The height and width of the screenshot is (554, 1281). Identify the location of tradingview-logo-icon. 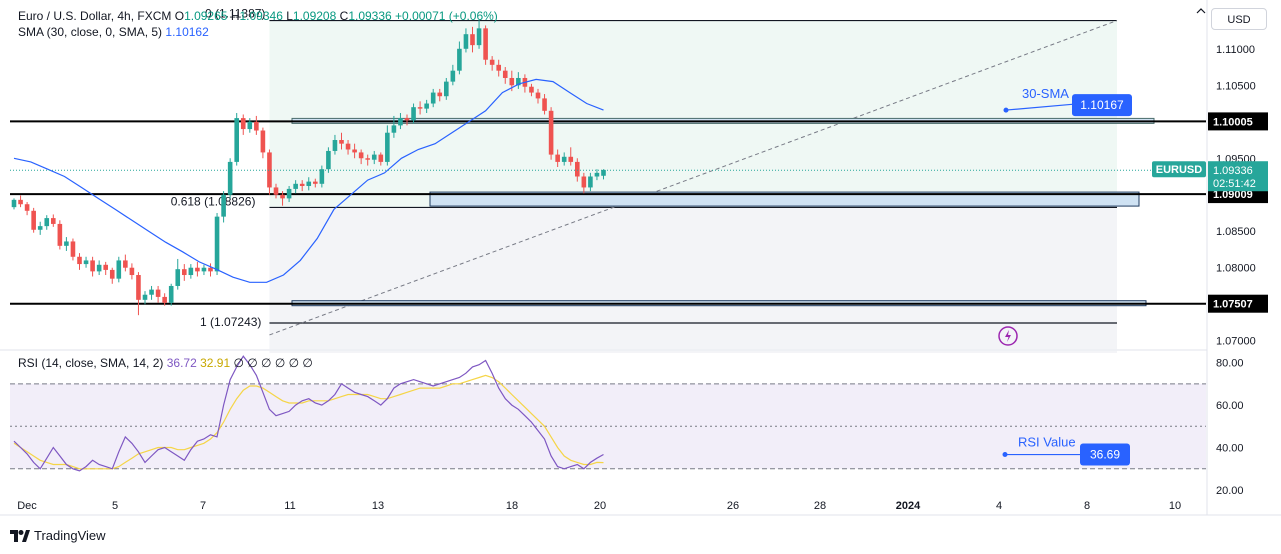
(20, 535).